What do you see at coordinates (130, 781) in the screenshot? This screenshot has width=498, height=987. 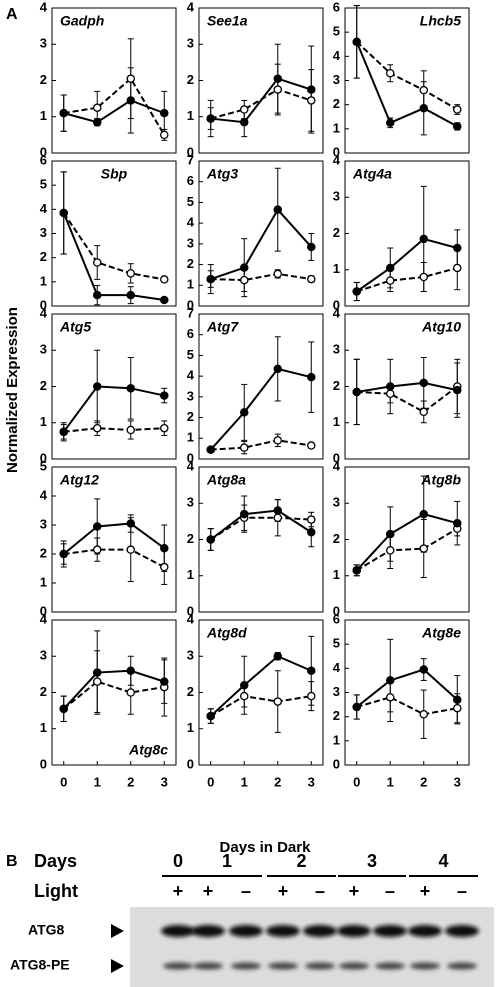 I see `x-tick-label: 2` at bounding box center [130, 781].